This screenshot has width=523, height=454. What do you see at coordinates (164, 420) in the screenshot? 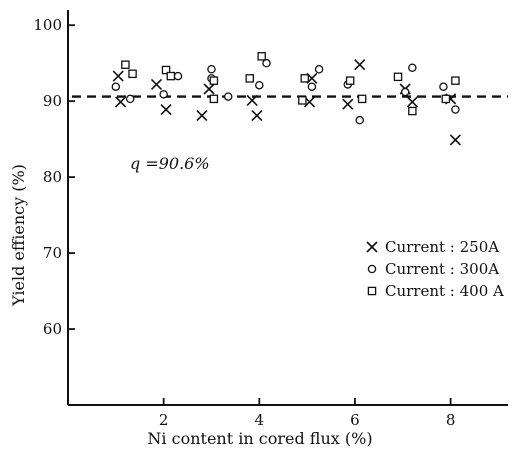
I see `x-tick-label: 2` at bounding box center [164, 420].